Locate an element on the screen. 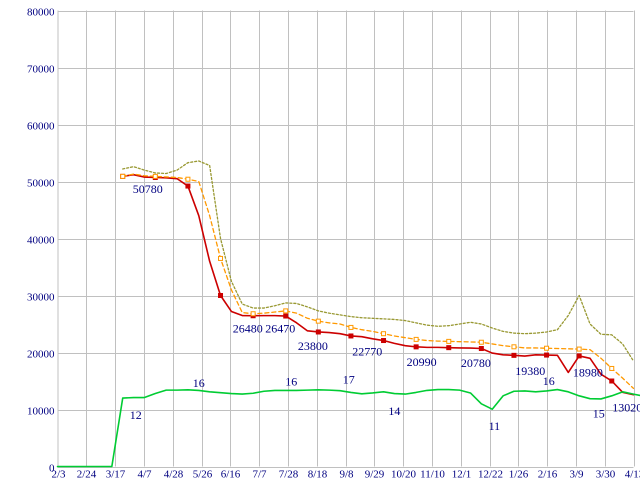 The width and height of the screenshot is (640, 480). y-axis-tick-label: 70000 is located at coordinates (41, 70).